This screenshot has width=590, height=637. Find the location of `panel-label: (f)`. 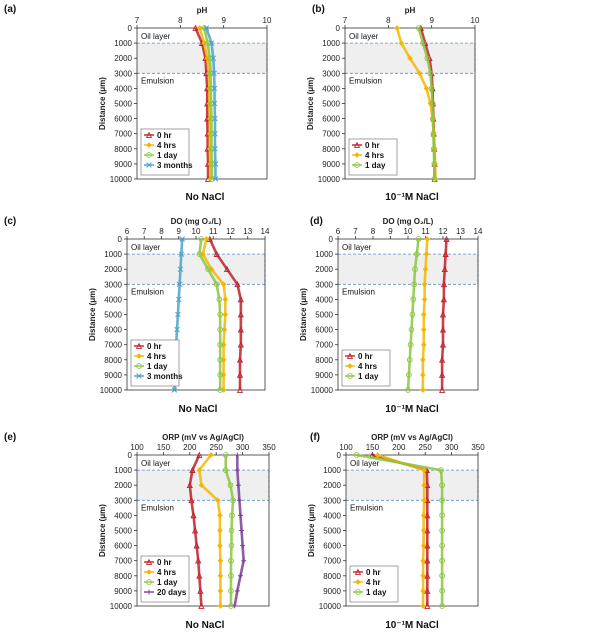

panel-label: (f) is located at coordinates (315, 437).